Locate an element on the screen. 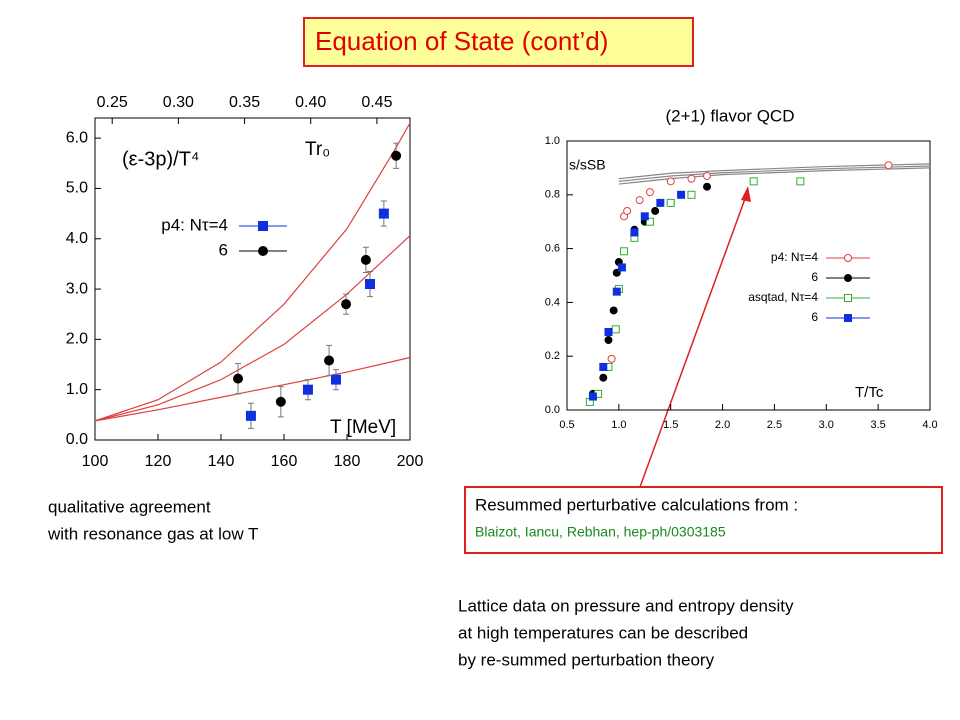  x-tick-label: 3.0 is located at coordinates (826, 425).